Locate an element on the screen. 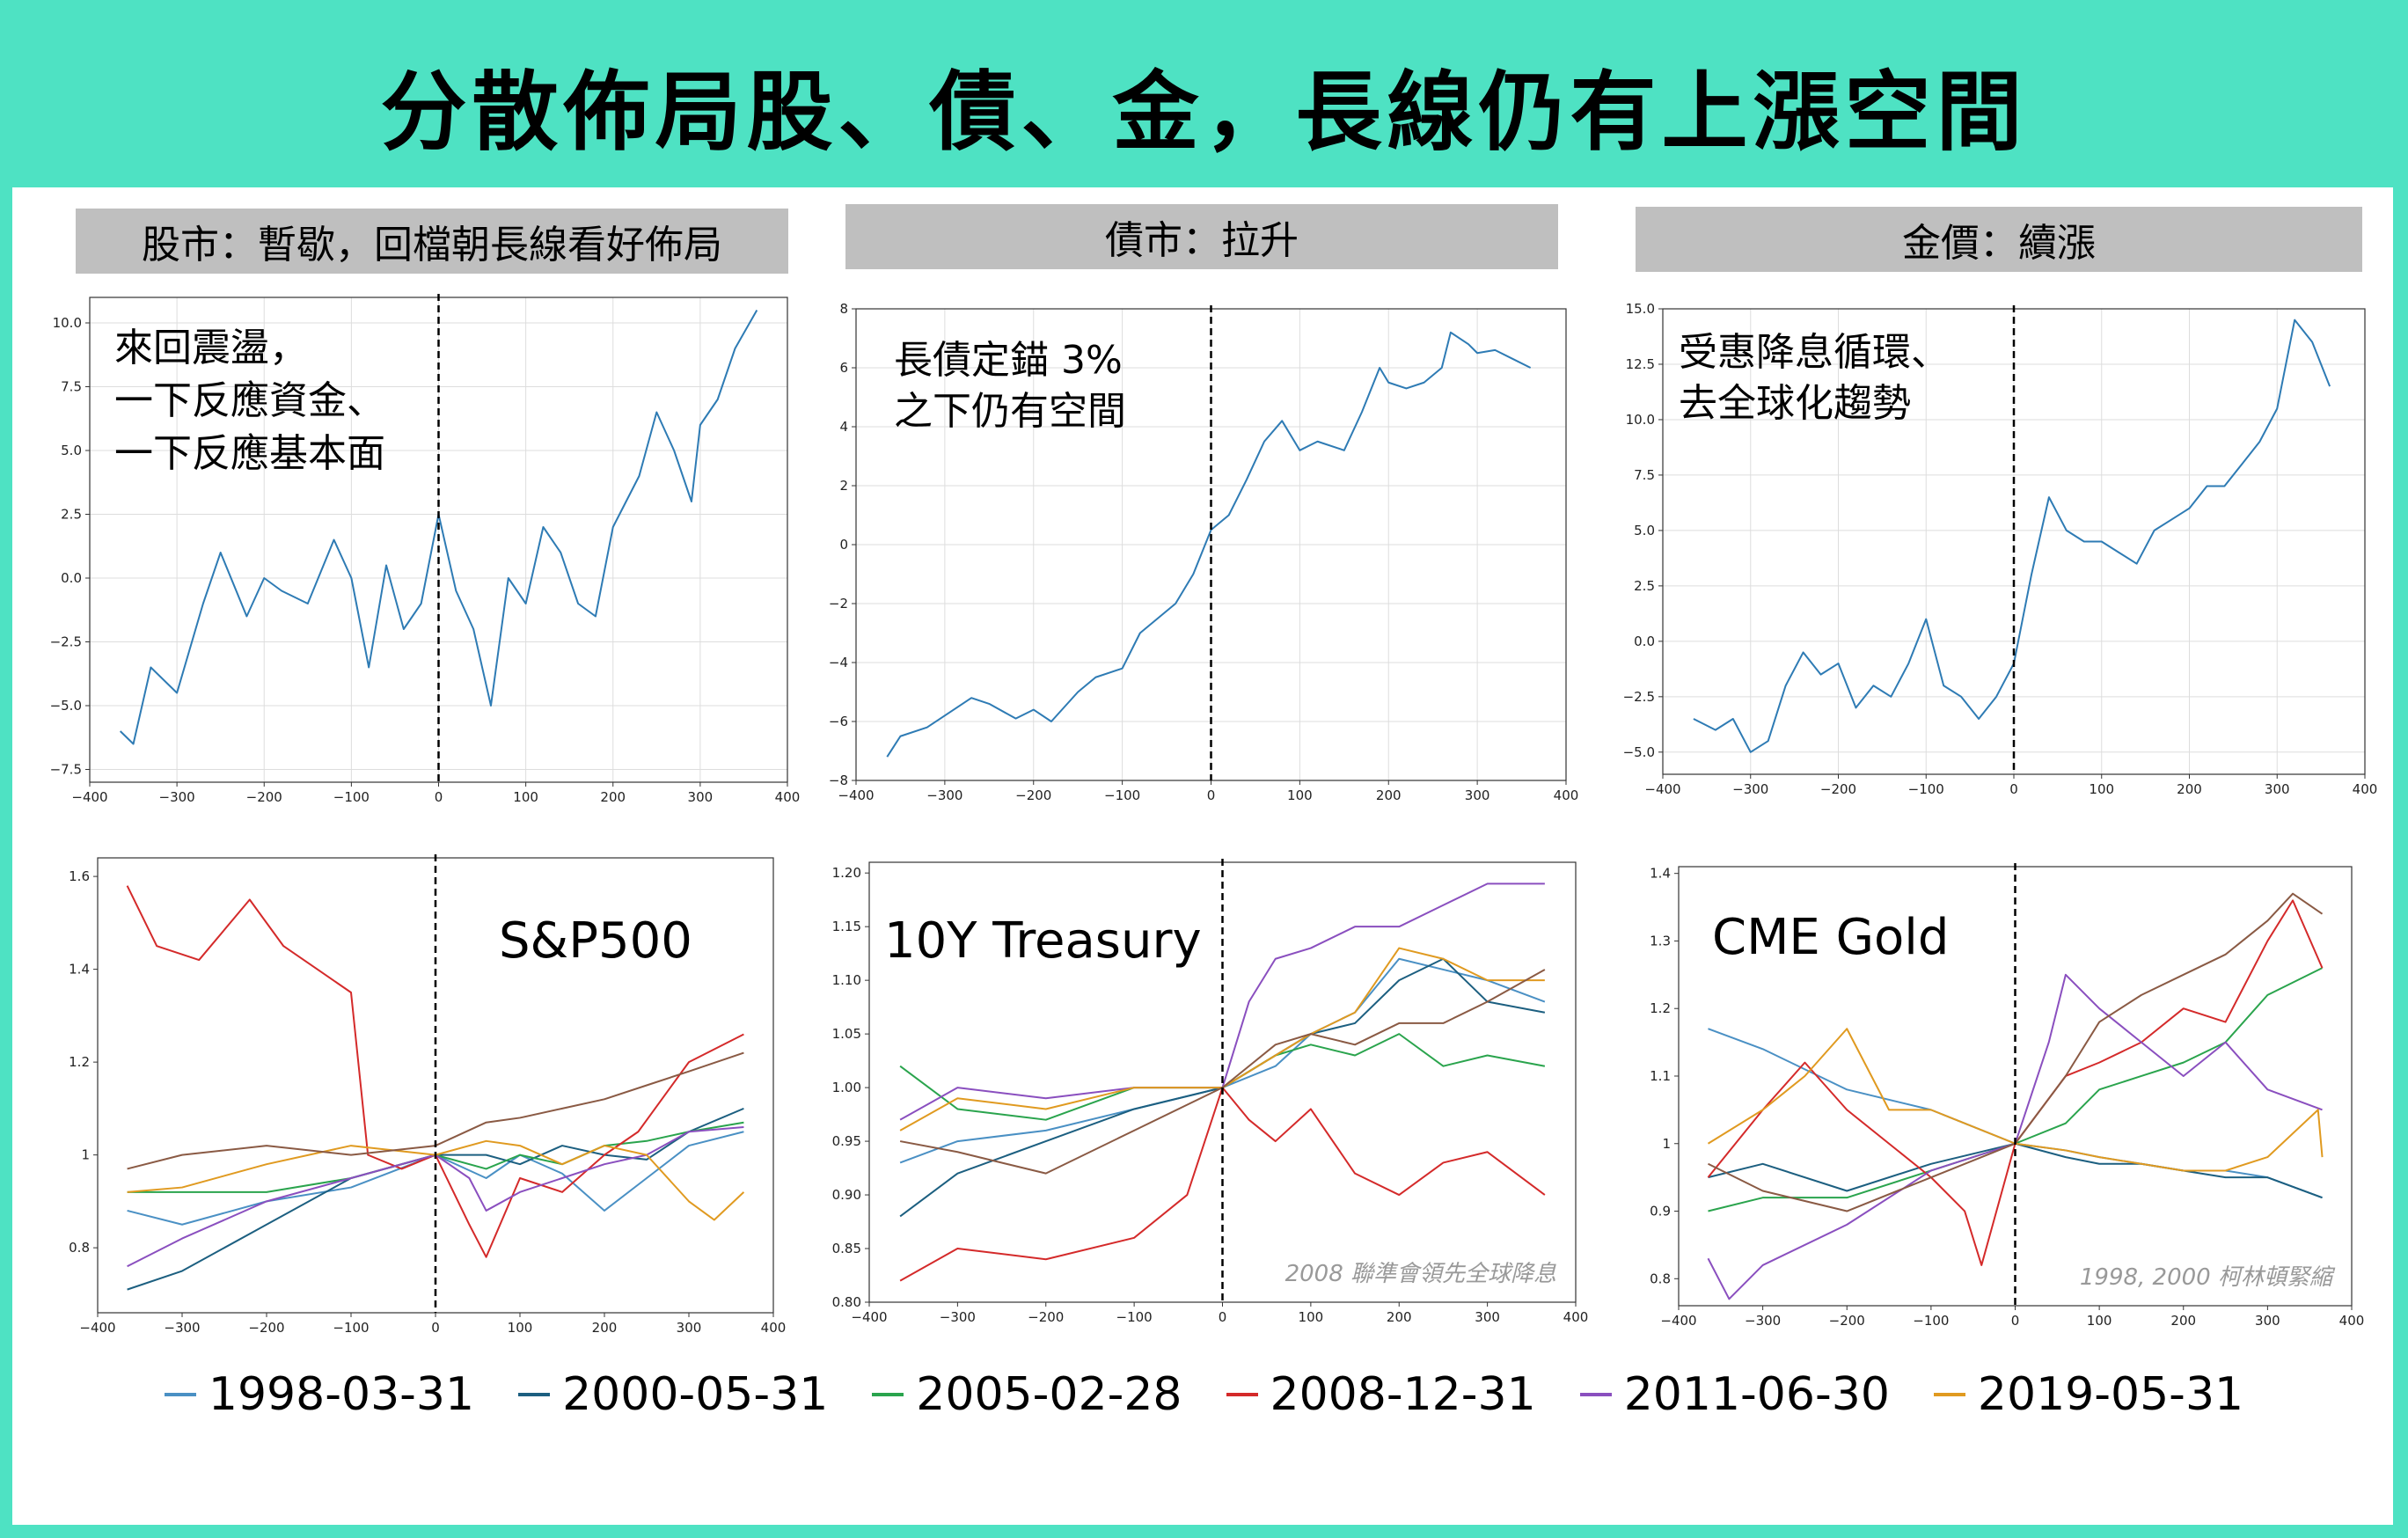  legend-label: 2011-06-30 is located at coordinates (1757, 1394).